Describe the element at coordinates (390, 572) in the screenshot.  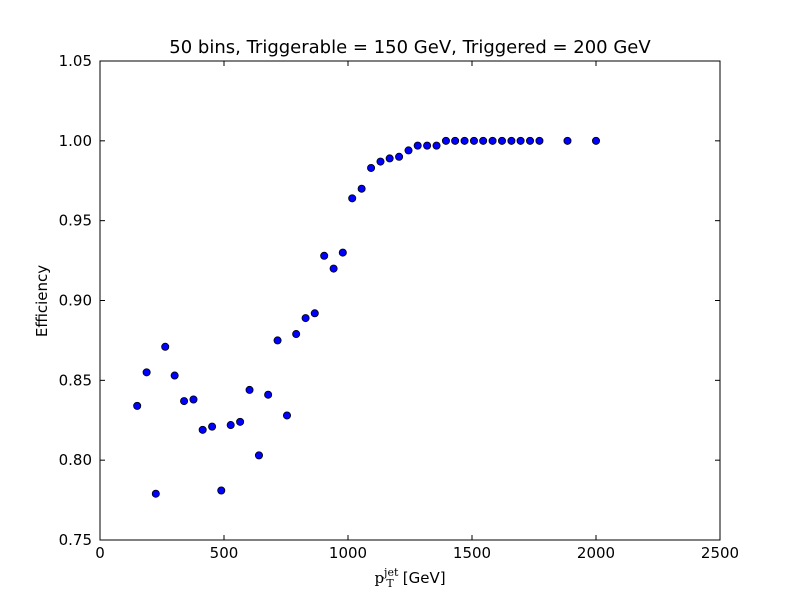
I see `x-axis-label-superscript: jet` at that location.